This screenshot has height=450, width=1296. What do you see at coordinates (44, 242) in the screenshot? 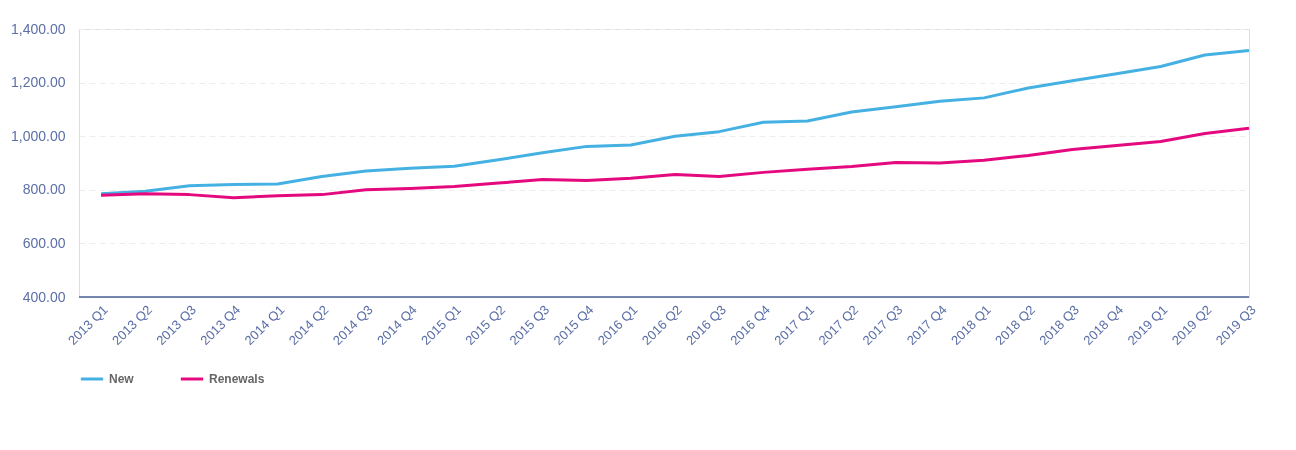
I see `y-tick-label: 600.00` at bounding box center [44, 242].